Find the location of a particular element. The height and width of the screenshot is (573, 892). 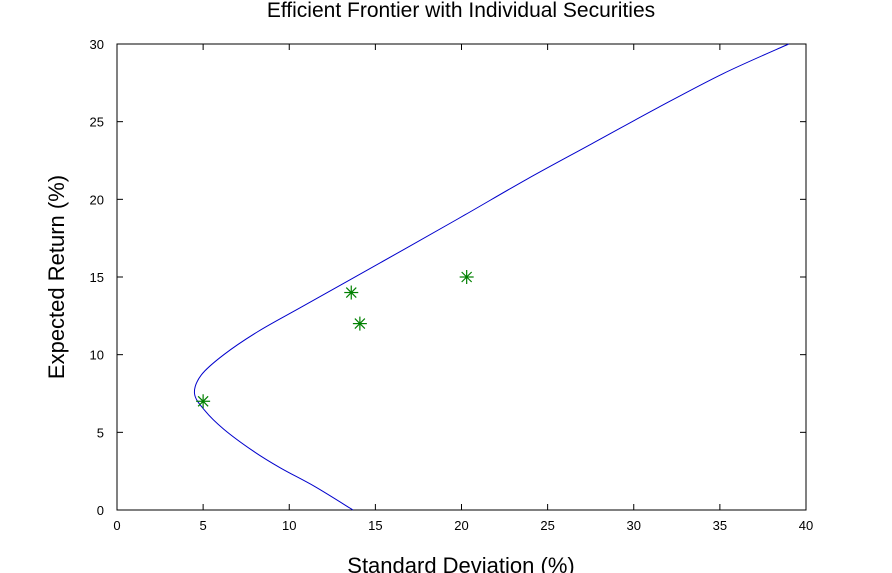

y-tick-label: 10 is located at coordinates (97, 355).